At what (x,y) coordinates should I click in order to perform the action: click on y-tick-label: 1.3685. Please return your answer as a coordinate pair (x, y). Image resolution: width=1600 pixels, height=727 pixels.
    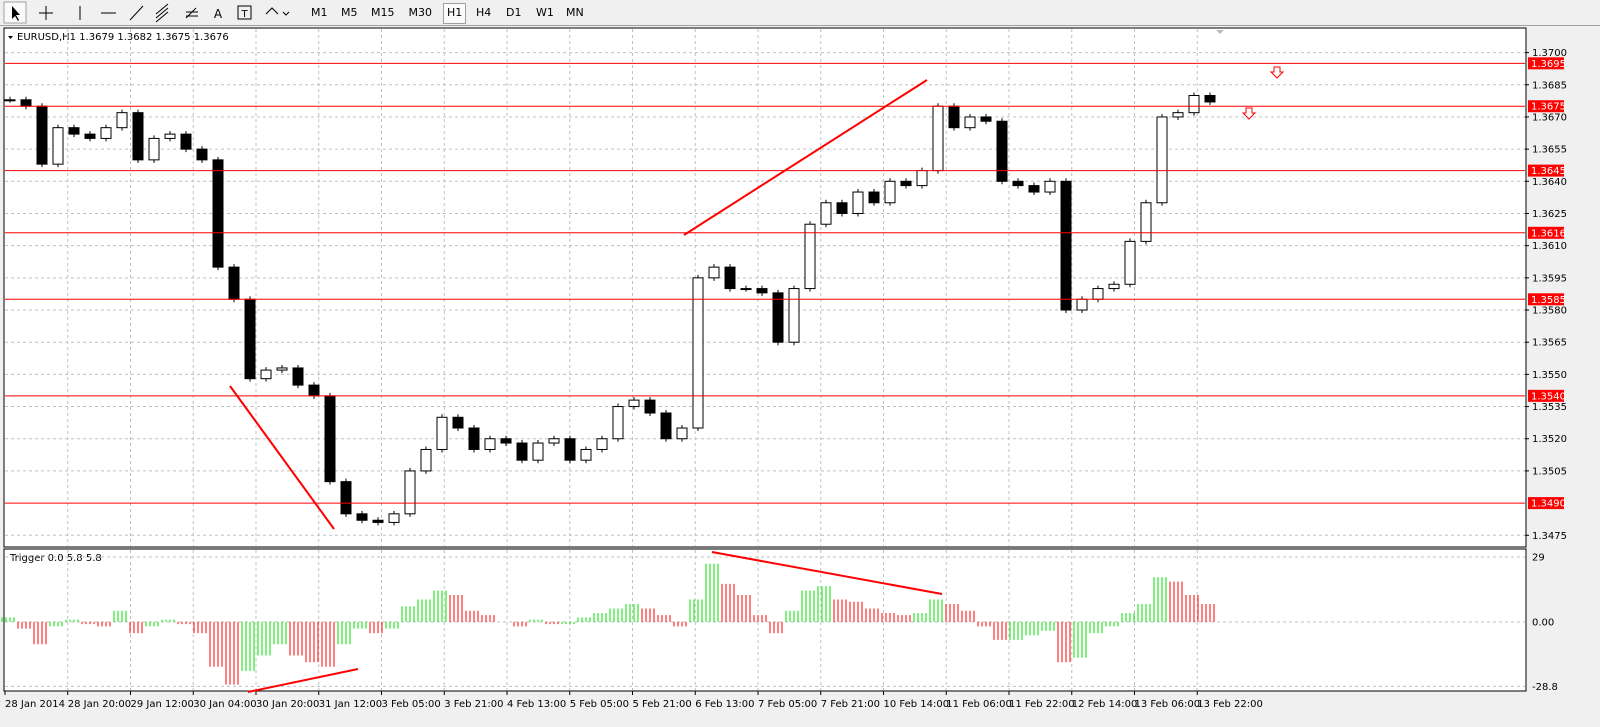
    Looking at the image, I should click on (1549, 85).